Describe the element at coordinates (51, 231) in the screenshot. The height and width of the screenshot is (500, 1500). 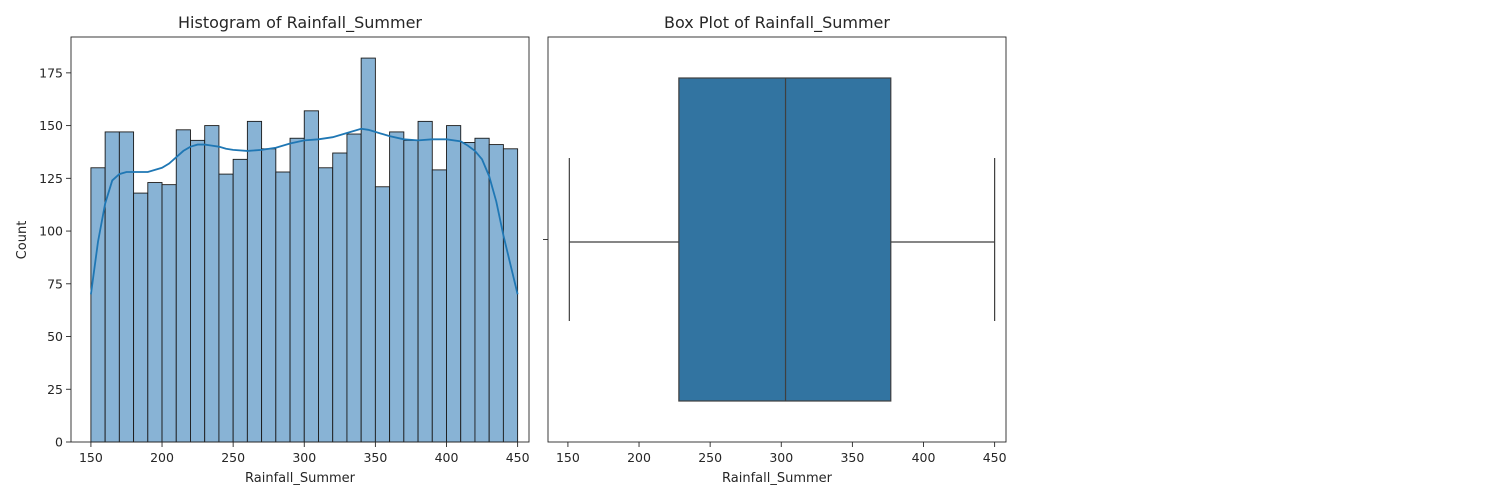
I see `y-tick-label: 100` at that location.